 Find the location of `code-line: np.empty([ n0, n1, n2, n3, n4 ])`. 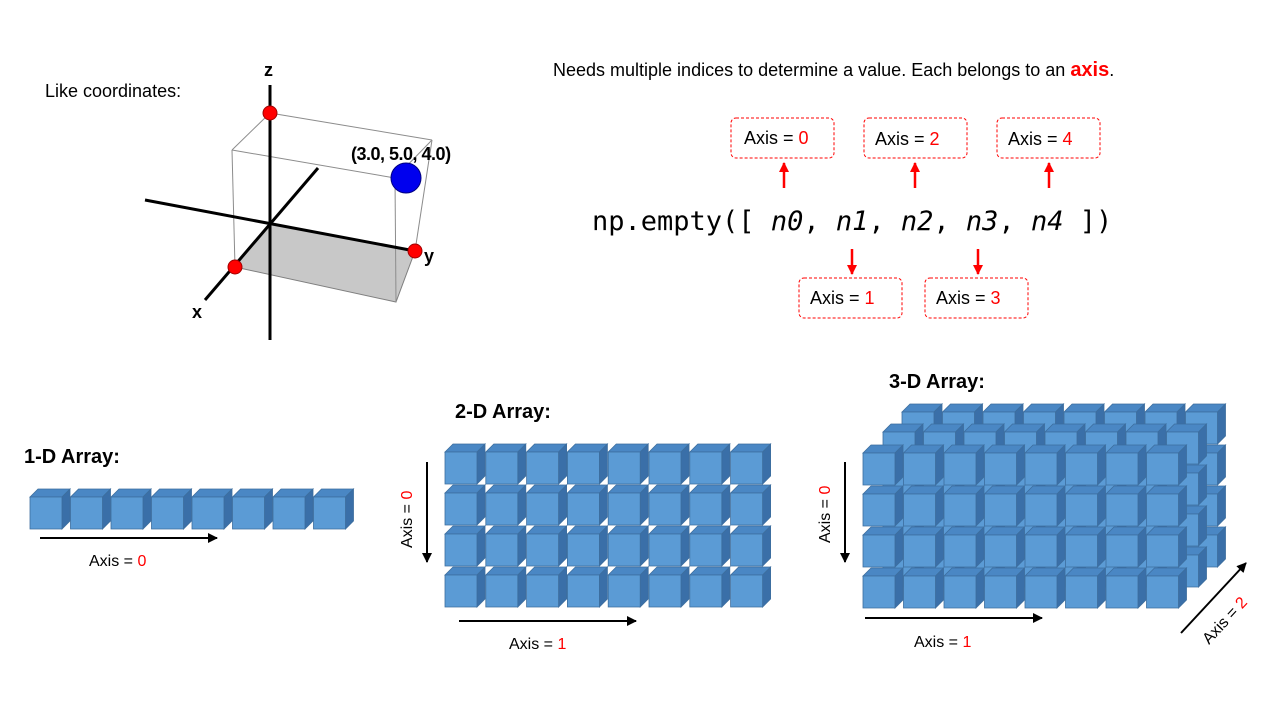

code-line: np.empty([ n0, n1, n2, n3, n4 ]) is located at coordinates (852, 221).